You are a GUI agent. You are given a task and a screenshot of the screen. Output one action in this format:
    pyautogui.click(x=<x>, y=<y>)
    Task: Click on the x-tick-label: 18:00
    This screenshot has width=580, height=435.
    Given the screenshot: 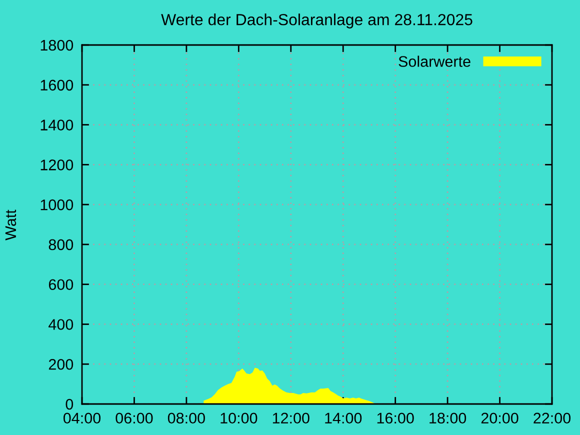 What is the action you would take?
    pyautogui.click(x=448, y=418)
    